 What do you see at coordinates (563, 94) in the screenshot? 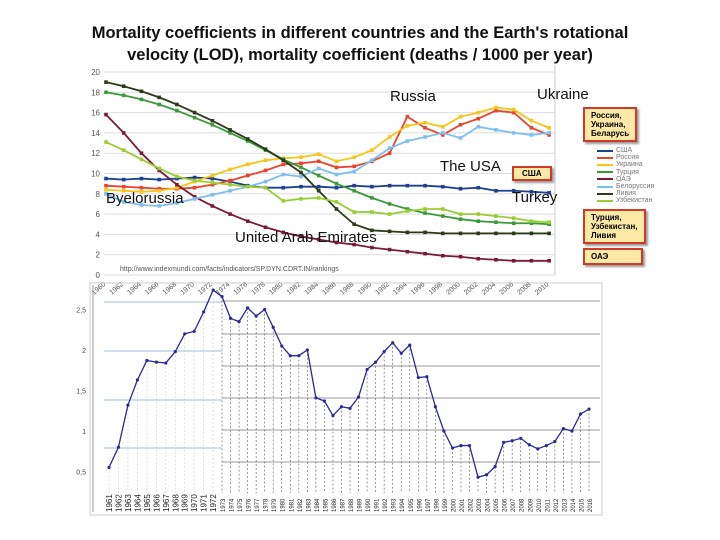
I see `label-ukraine: Ukraine` at bounding box center [563, 94].